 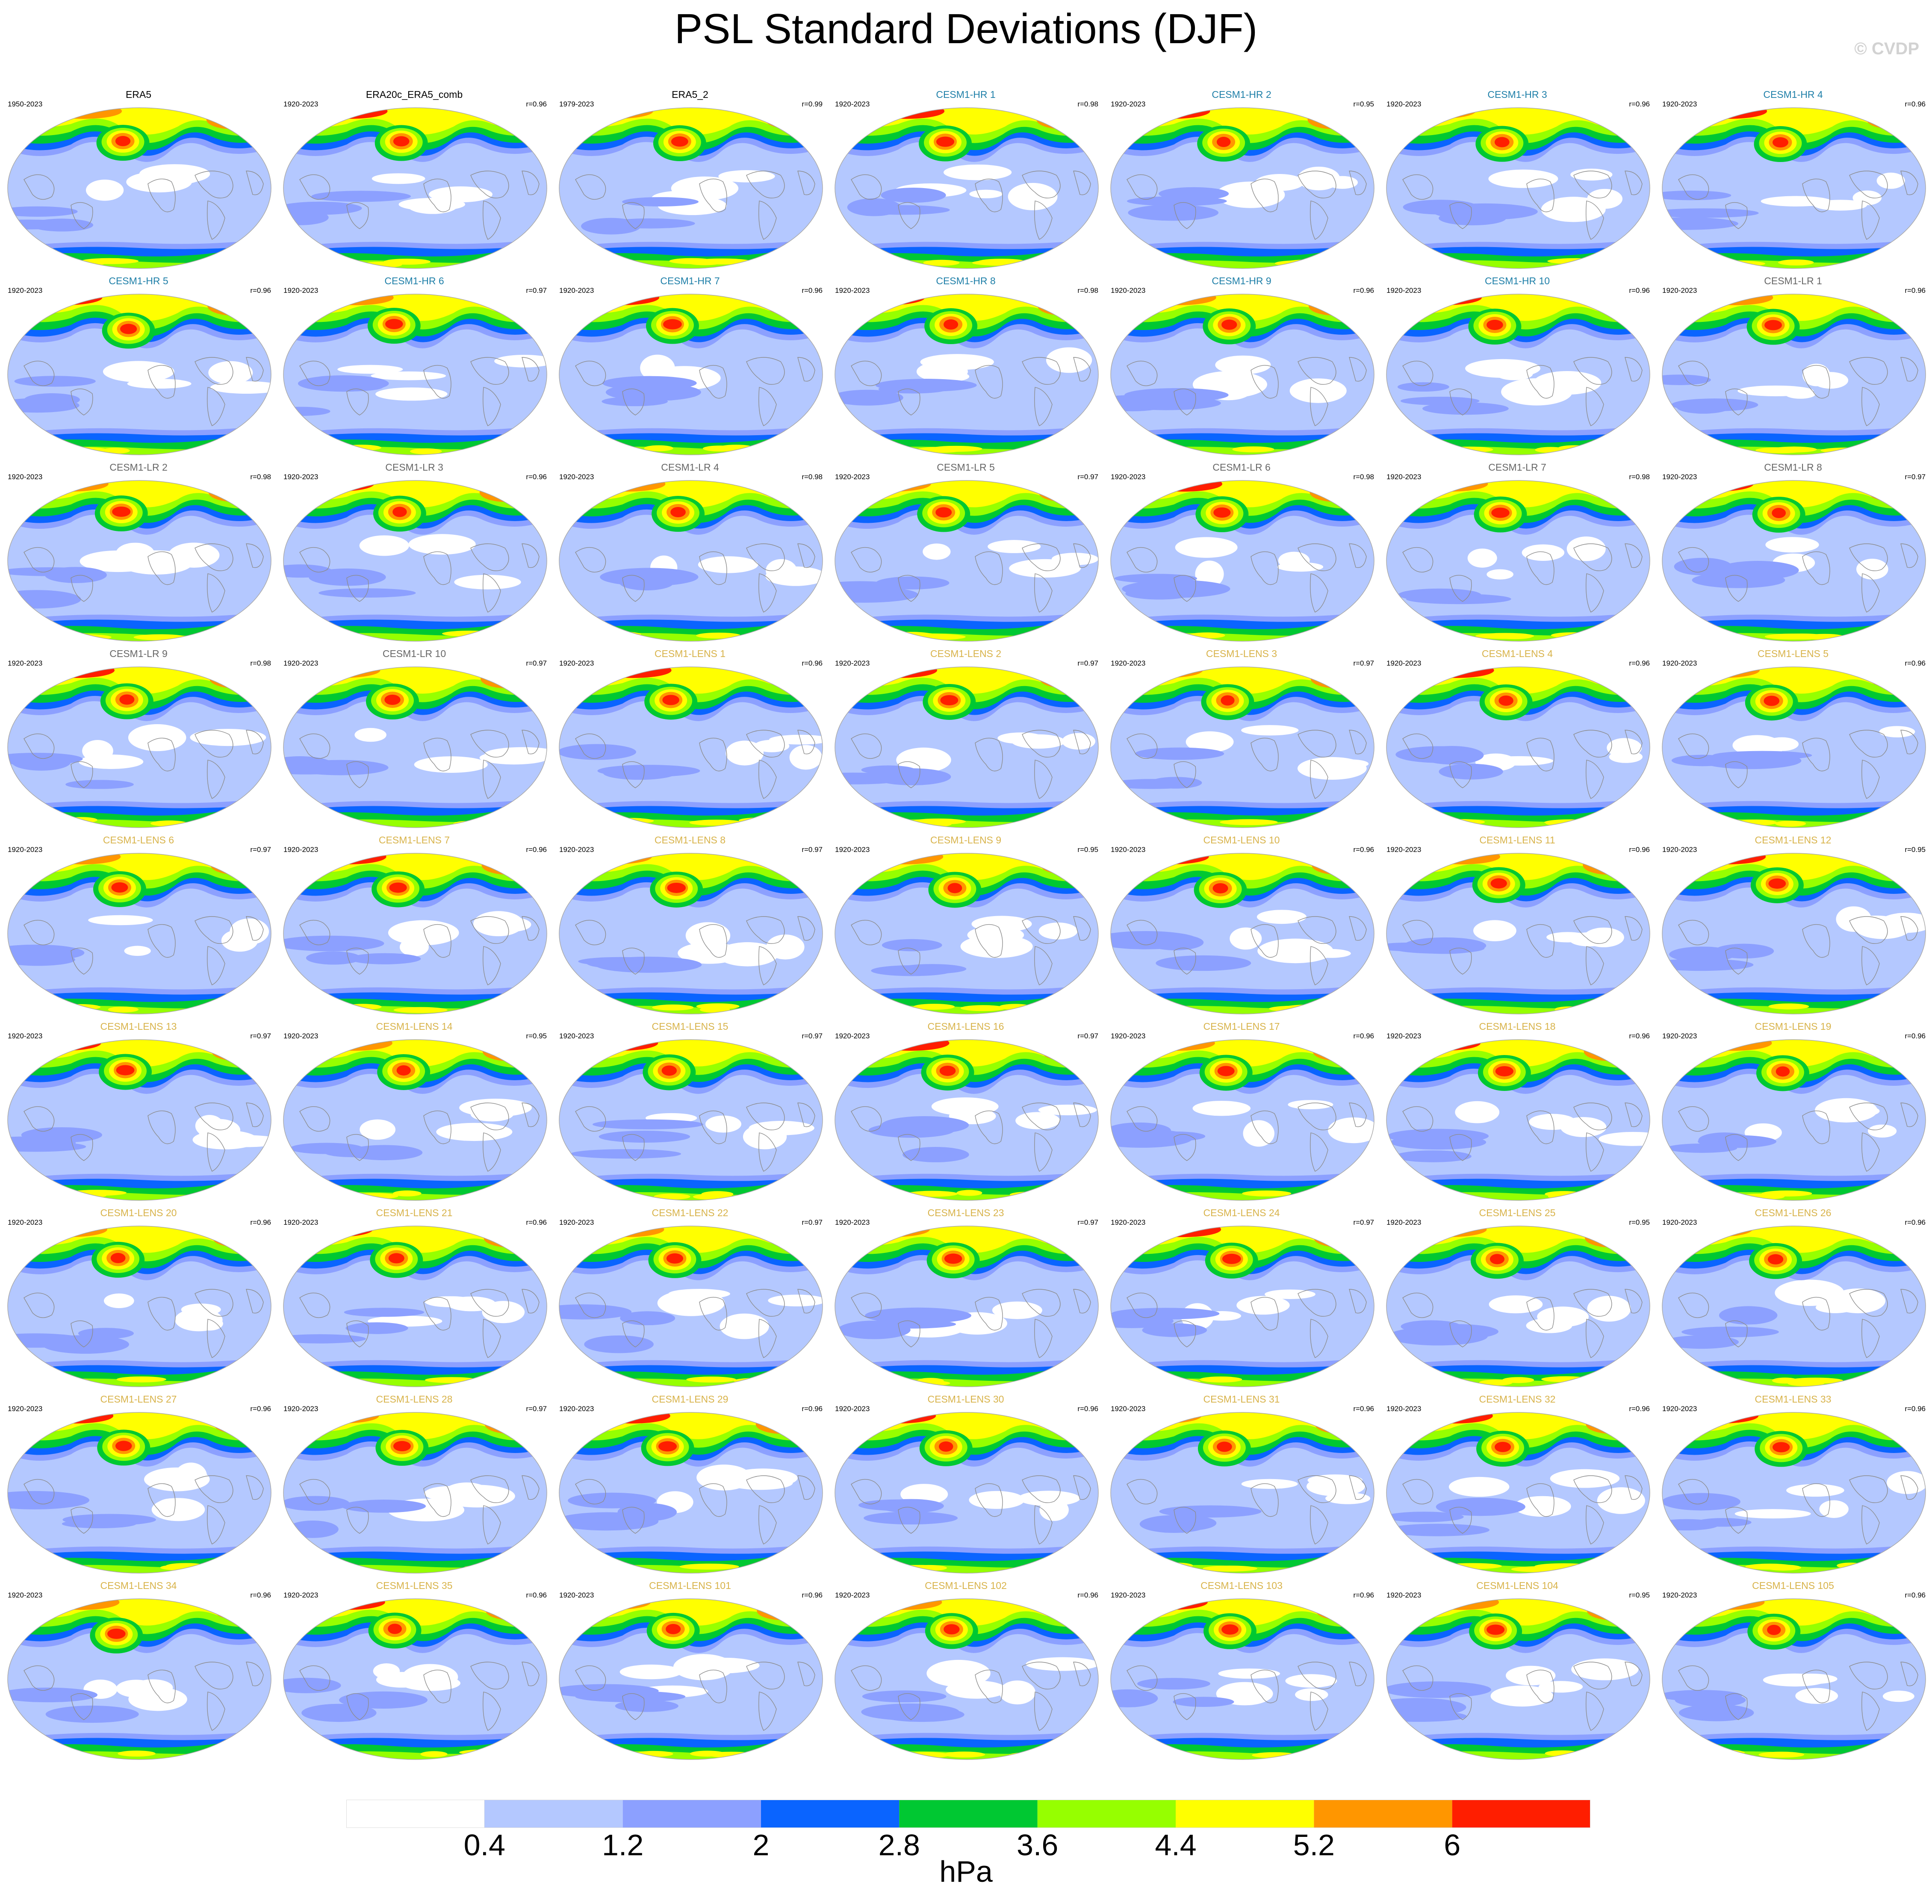 What do you see at coordinates (813, 850) in the screenshot?
I see `panel-pattern-correlation: r=0.97` at bounding box center [813, 850].